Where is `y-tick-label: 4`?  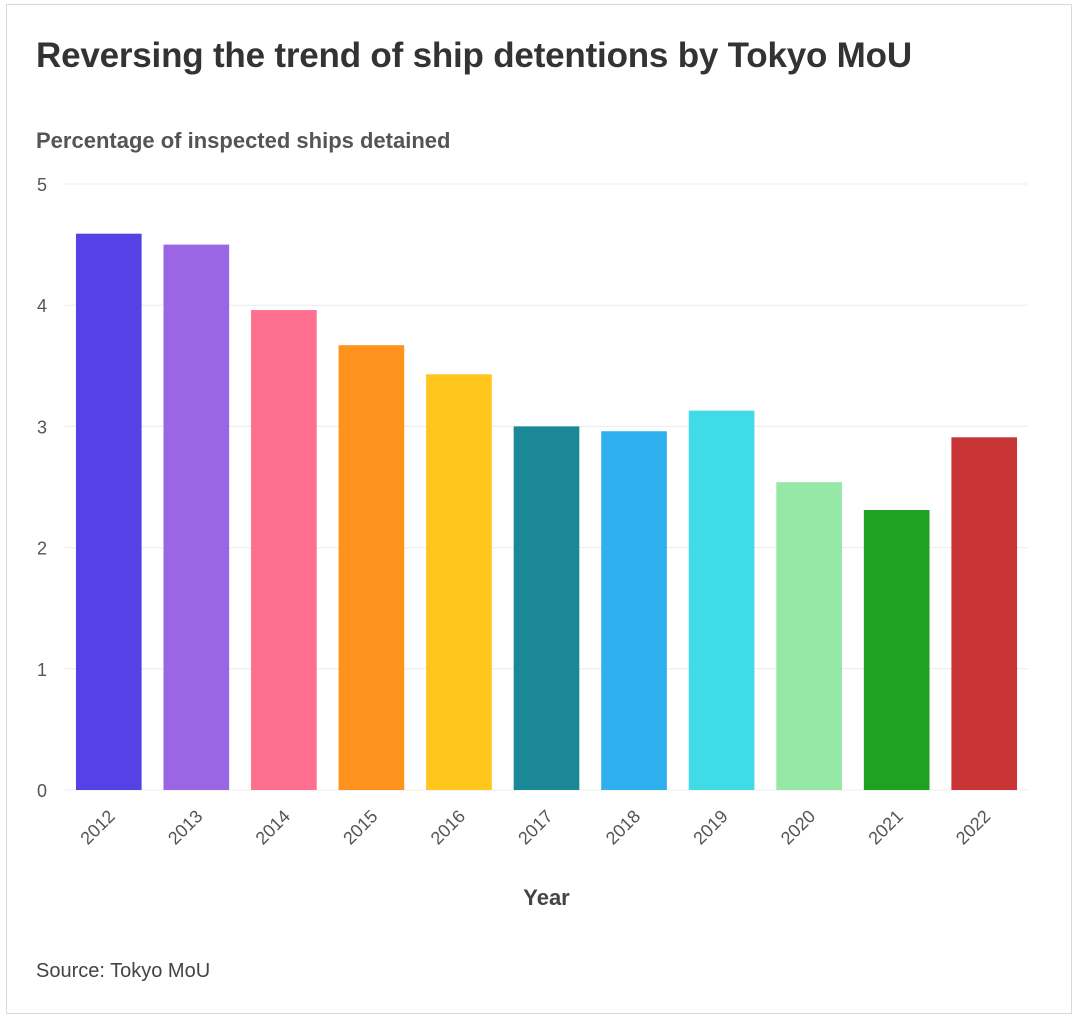
y-tick-label: 4 is located at coordinates (42, 306).